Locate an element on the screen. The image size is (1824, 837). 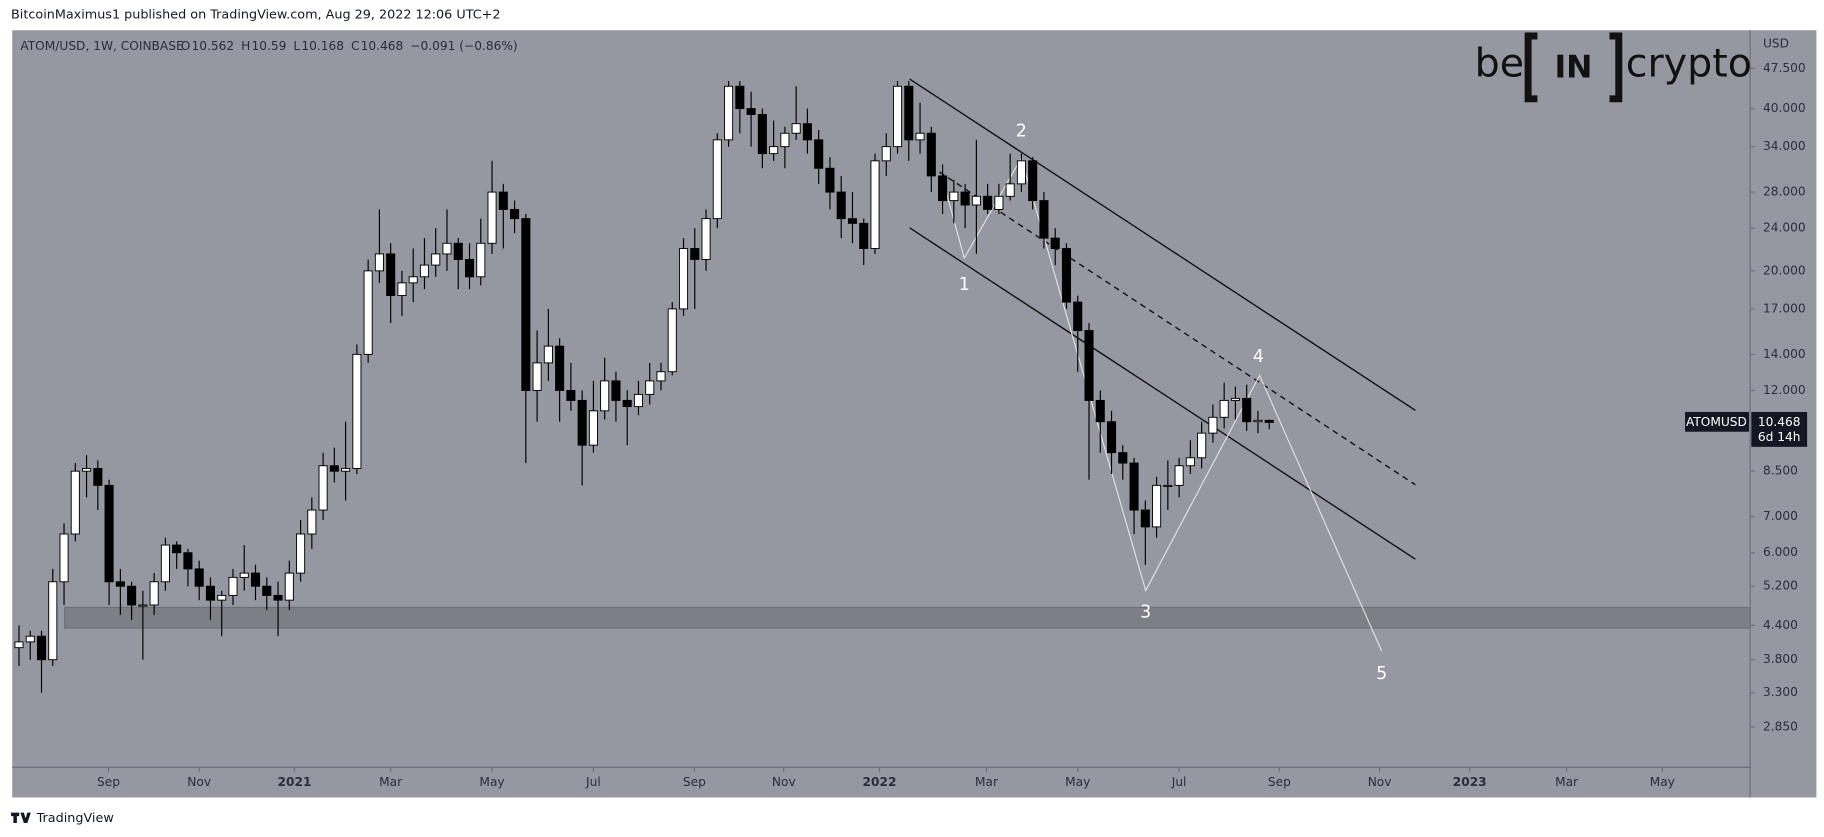
ohlc-value: 10.468 is located at coordinates (382, 46).